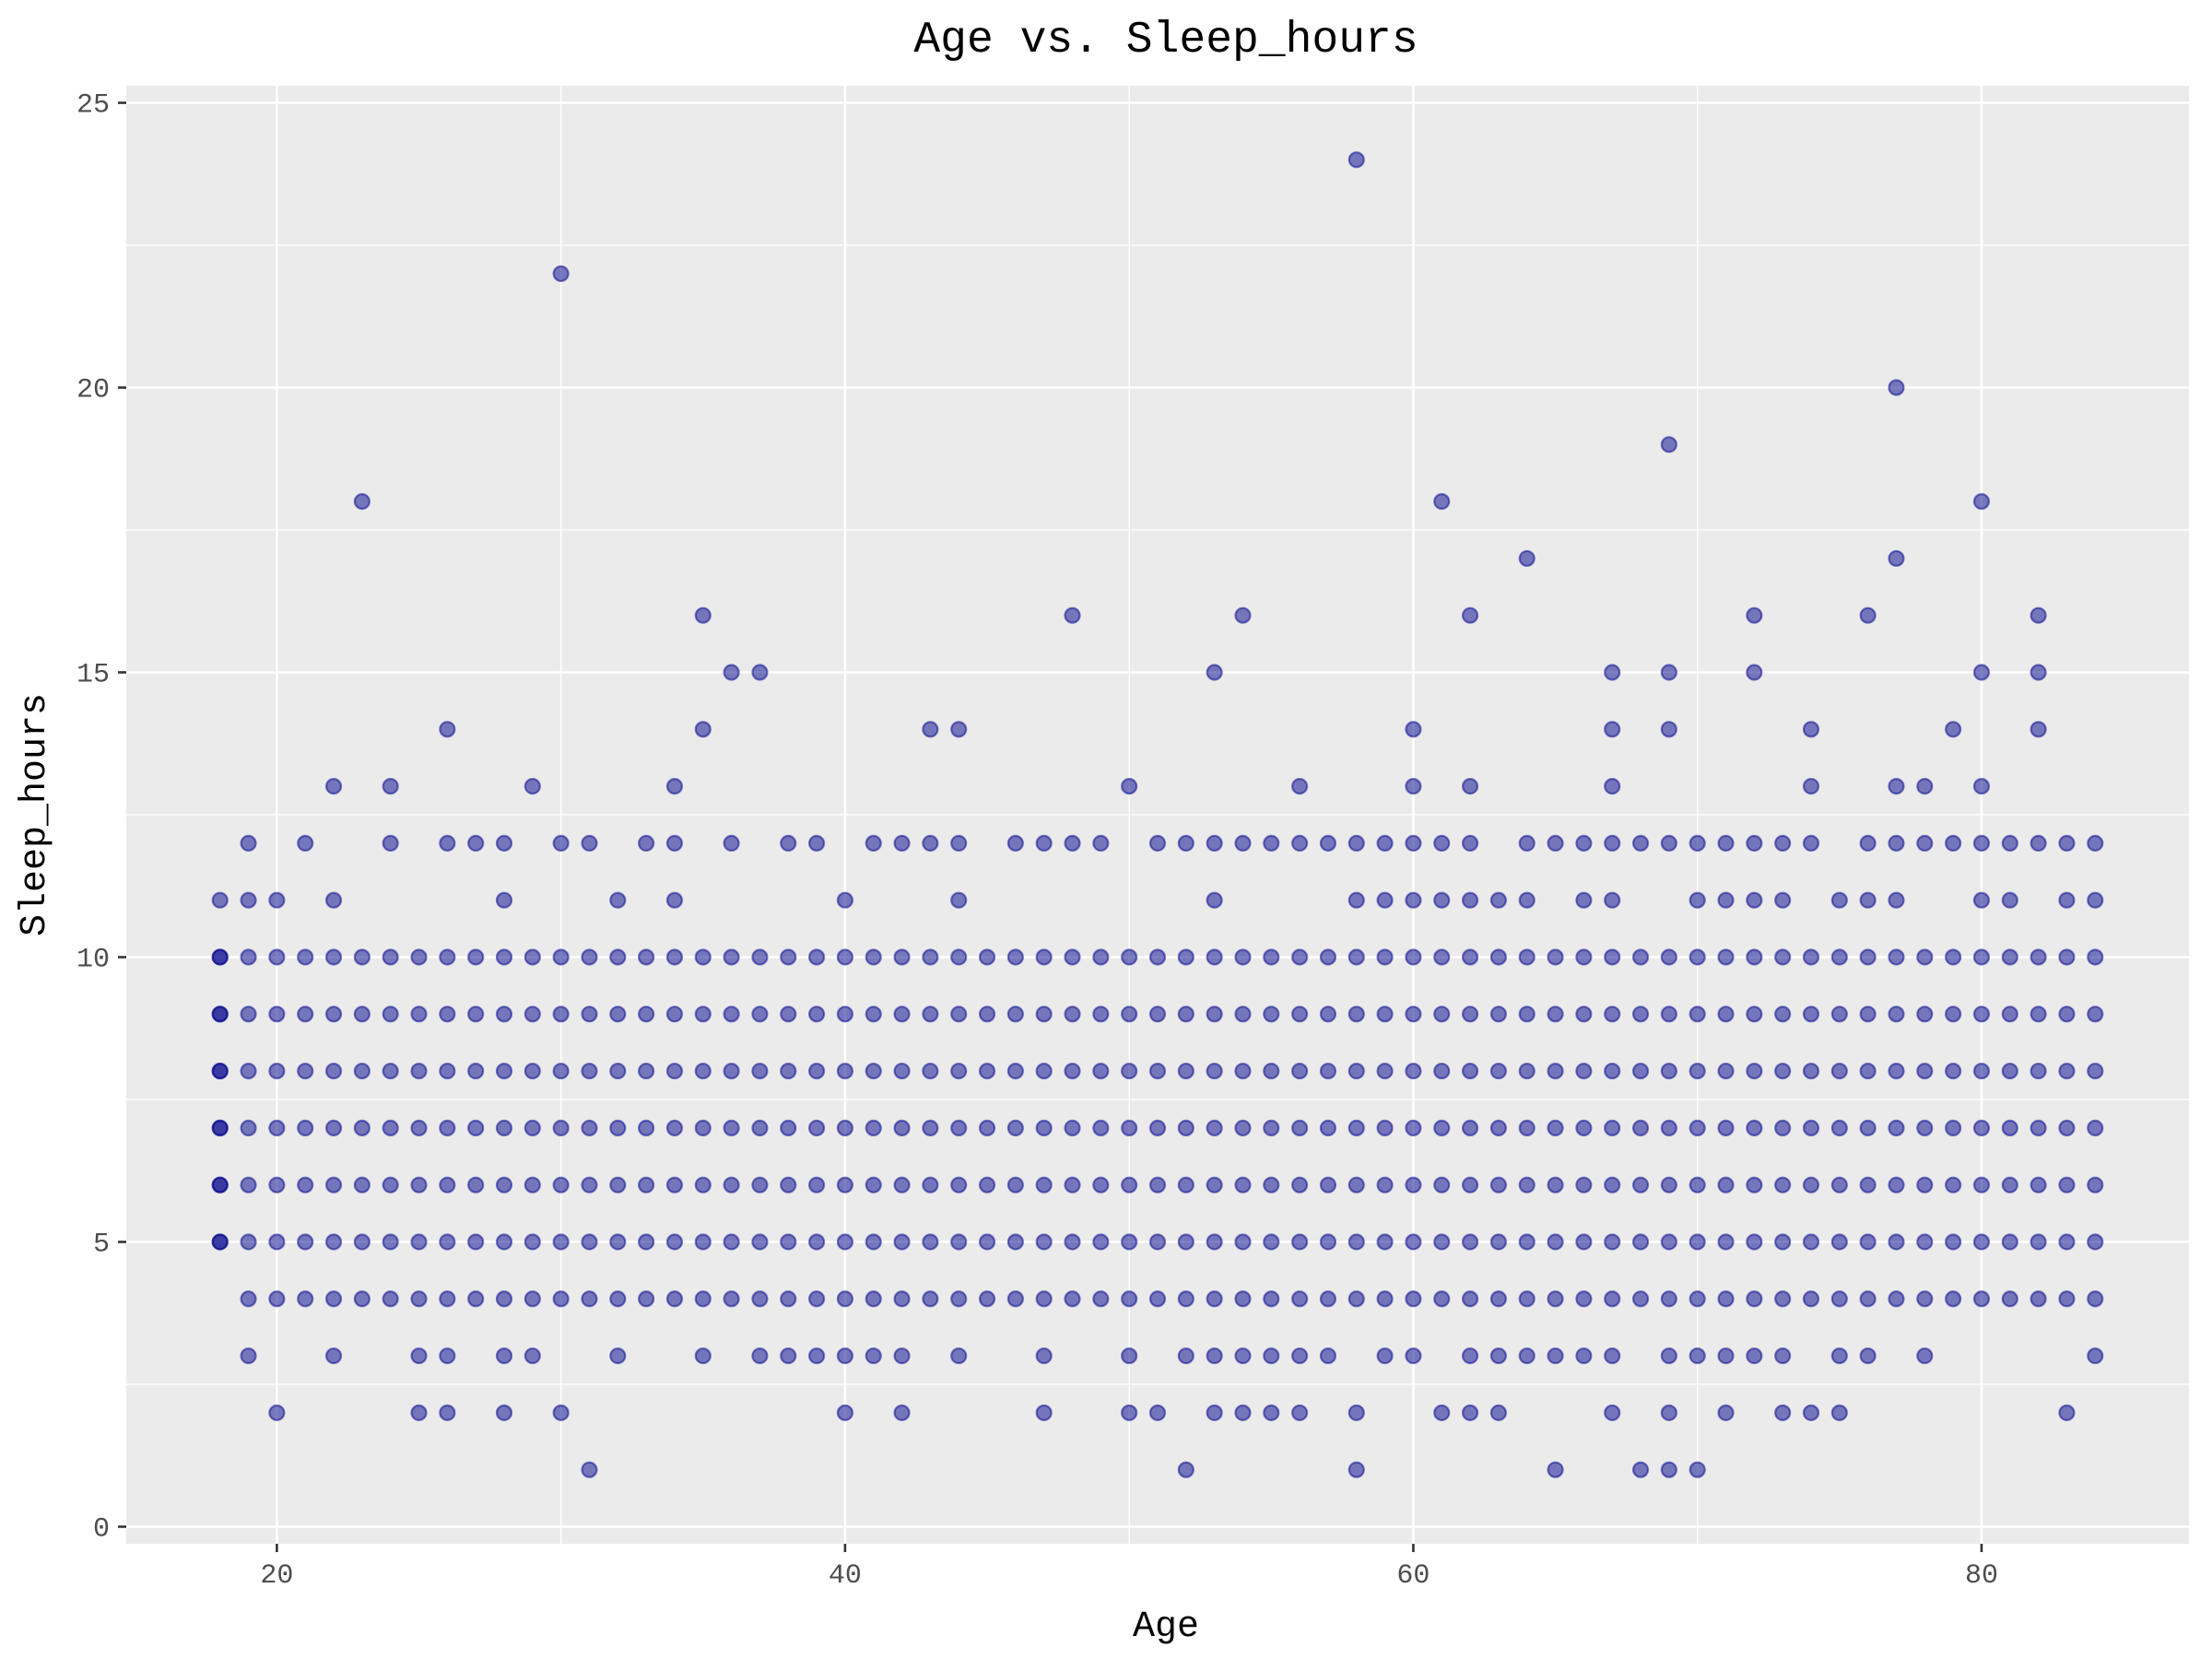 This screenshot has height=1659, width=2212. I want to click on y-tick-label: 5, so click(101, 1244).